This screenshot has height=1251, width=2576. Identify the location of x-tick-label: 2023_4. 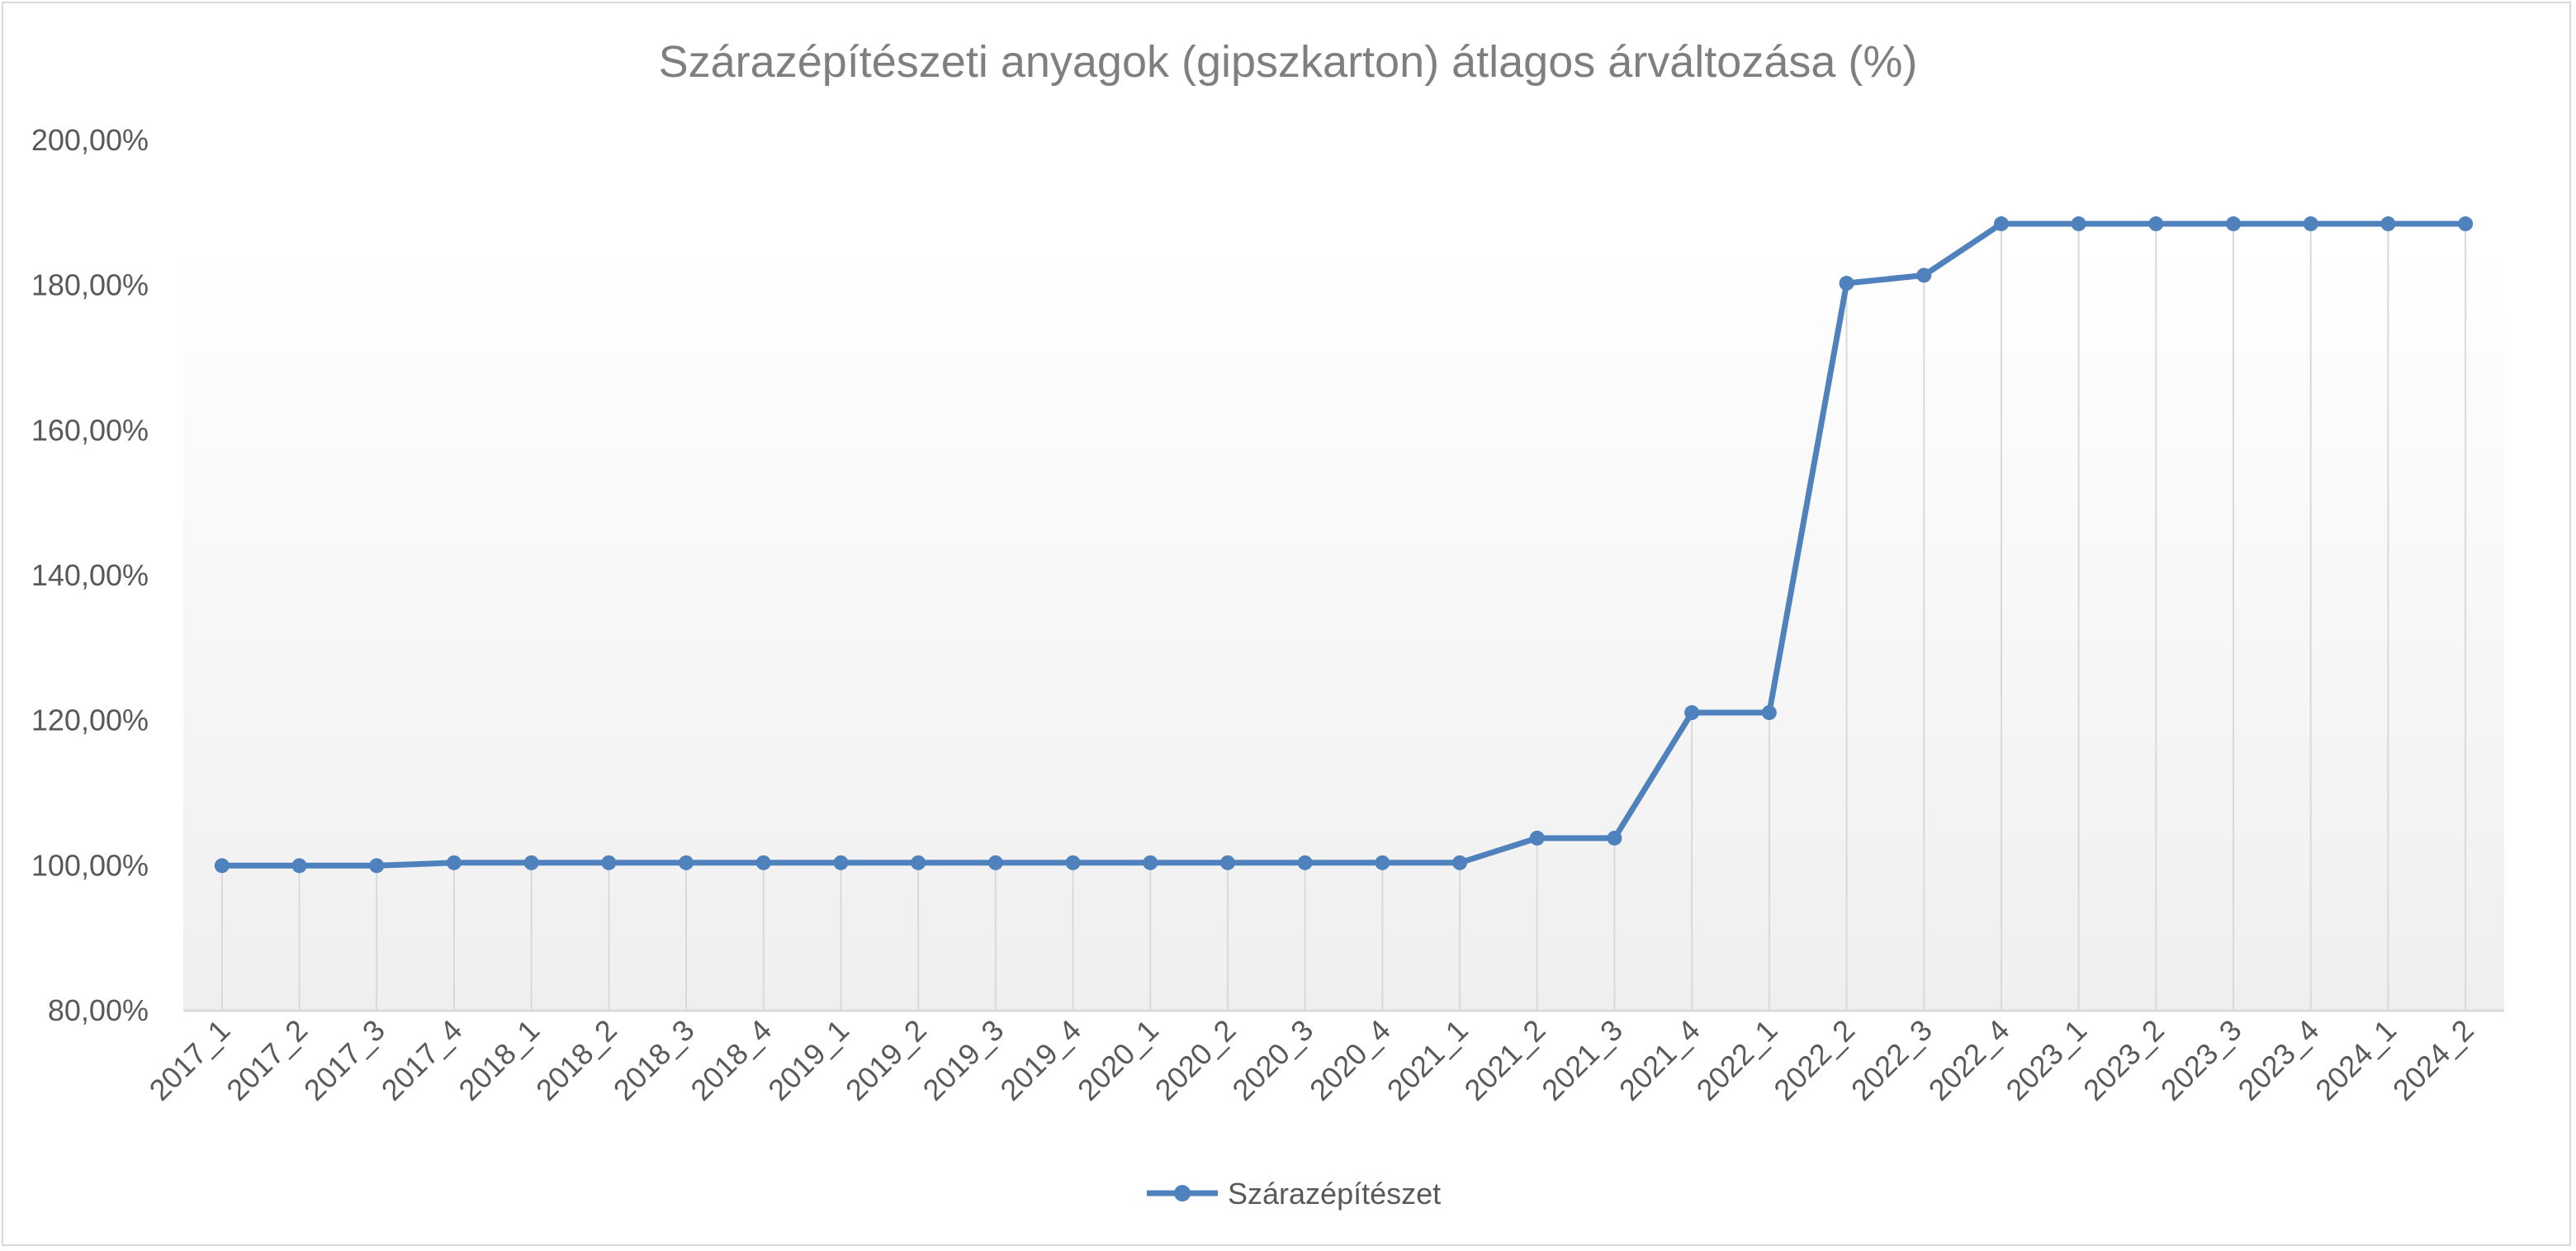
(2278, 1060).